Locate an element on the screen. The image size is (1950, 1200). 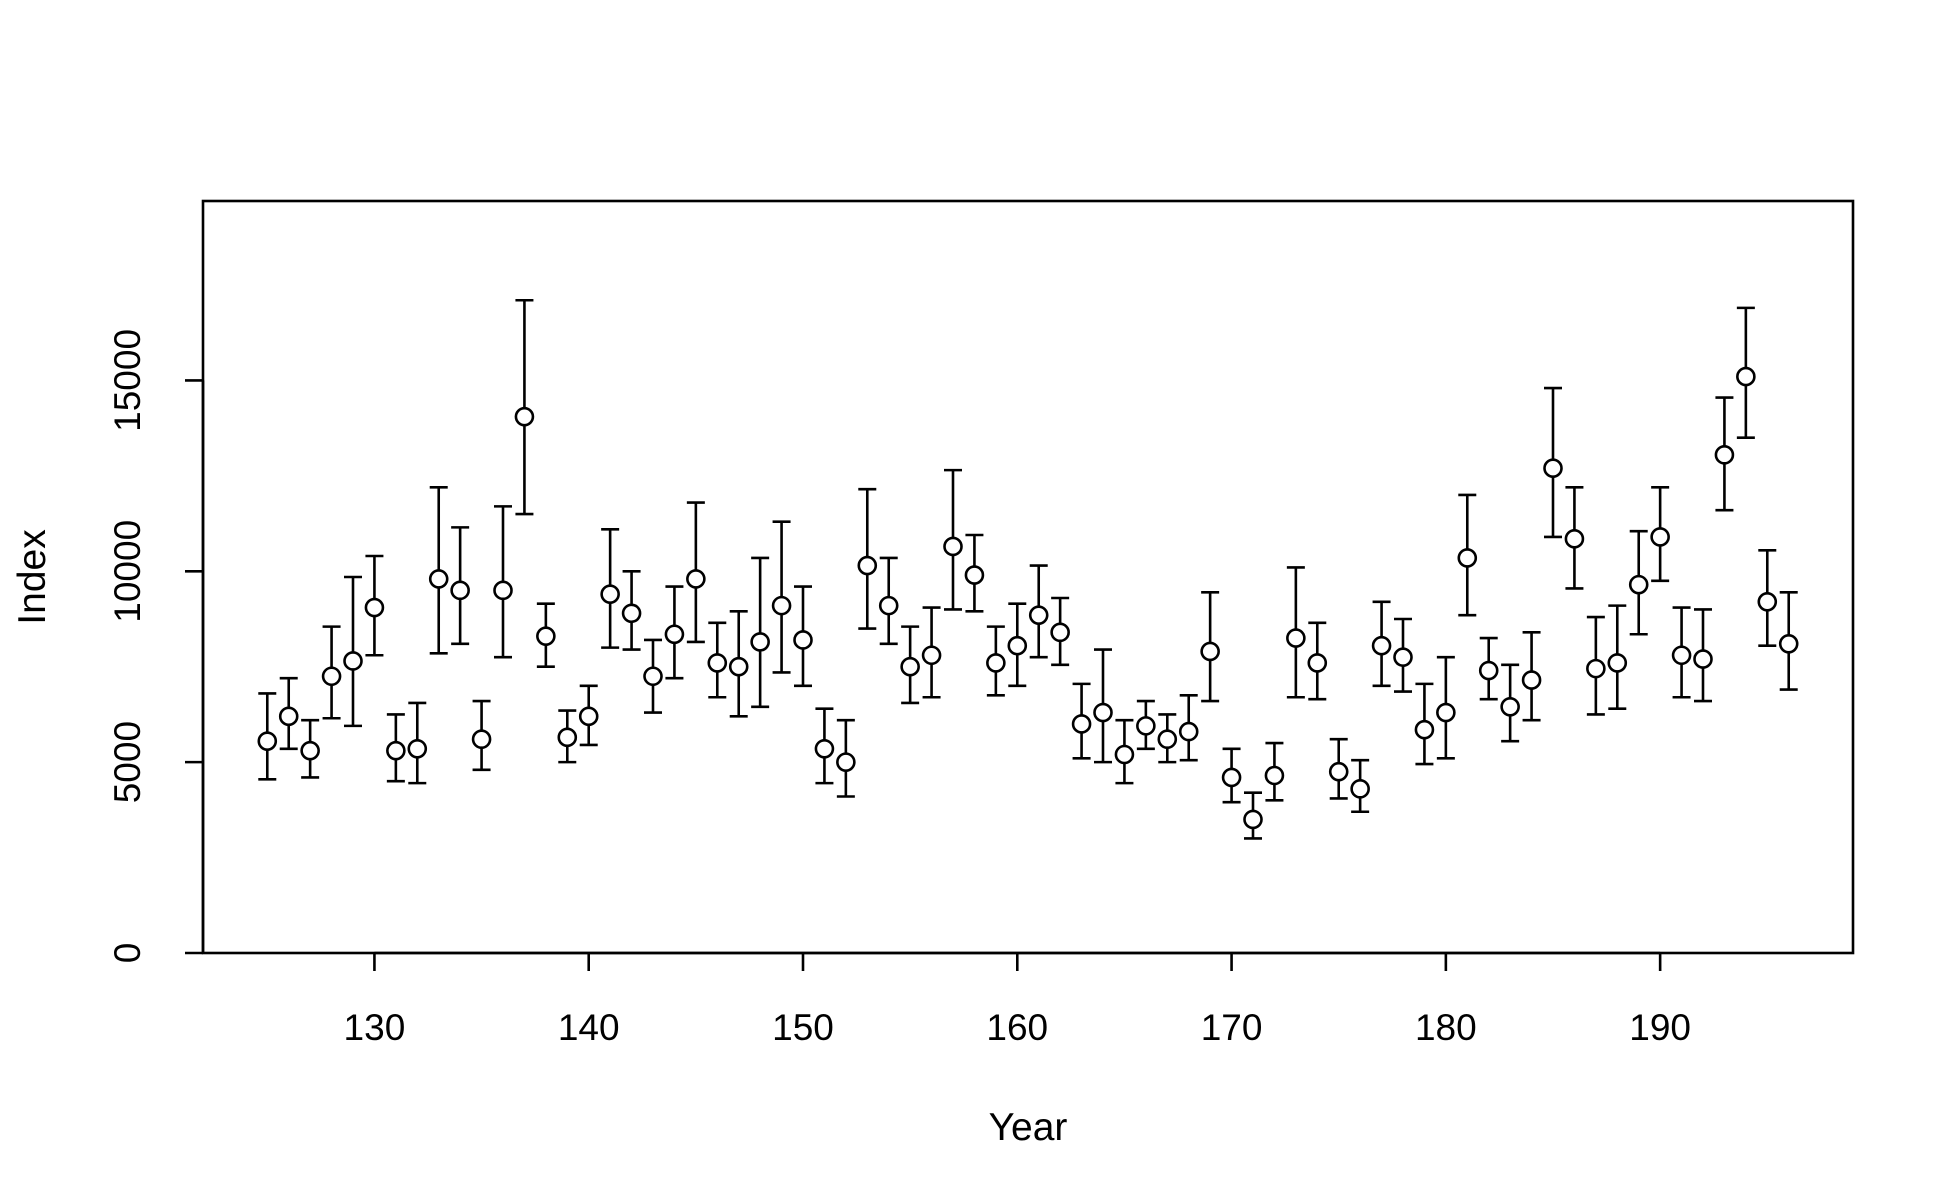
x-tick-label: 150 is located at coordinates (803, 1027).